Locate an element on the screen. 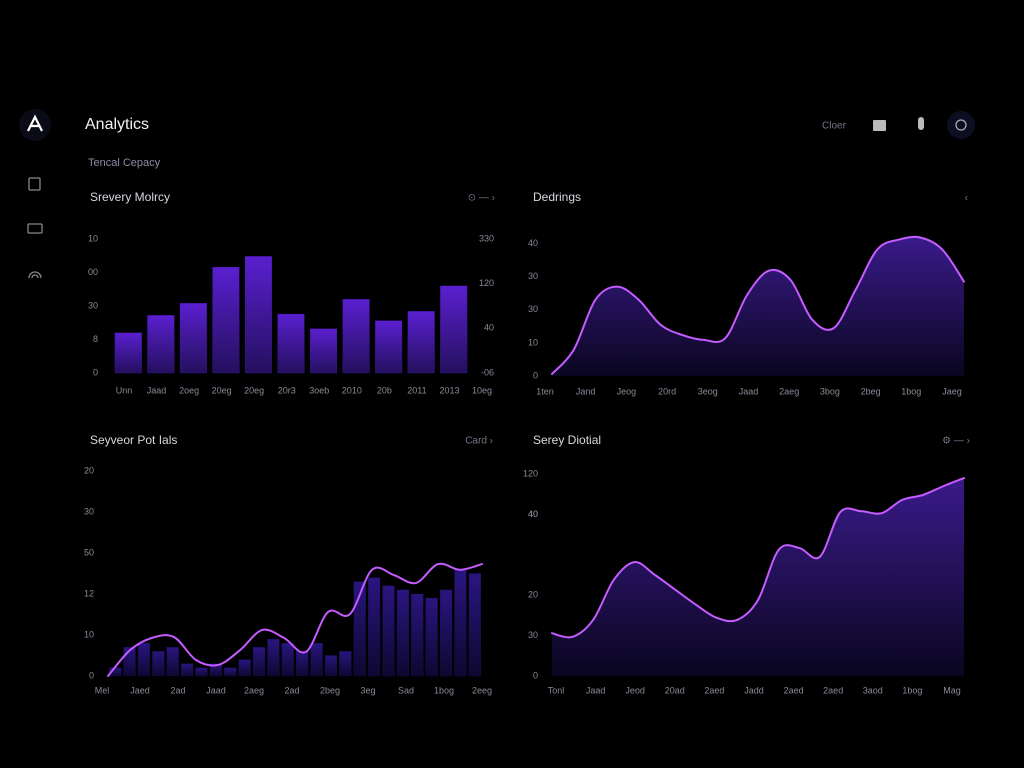 The width and height of the screenshot is (1024, 768). y-tick-label: 12 is located at coordinates (89, 593).